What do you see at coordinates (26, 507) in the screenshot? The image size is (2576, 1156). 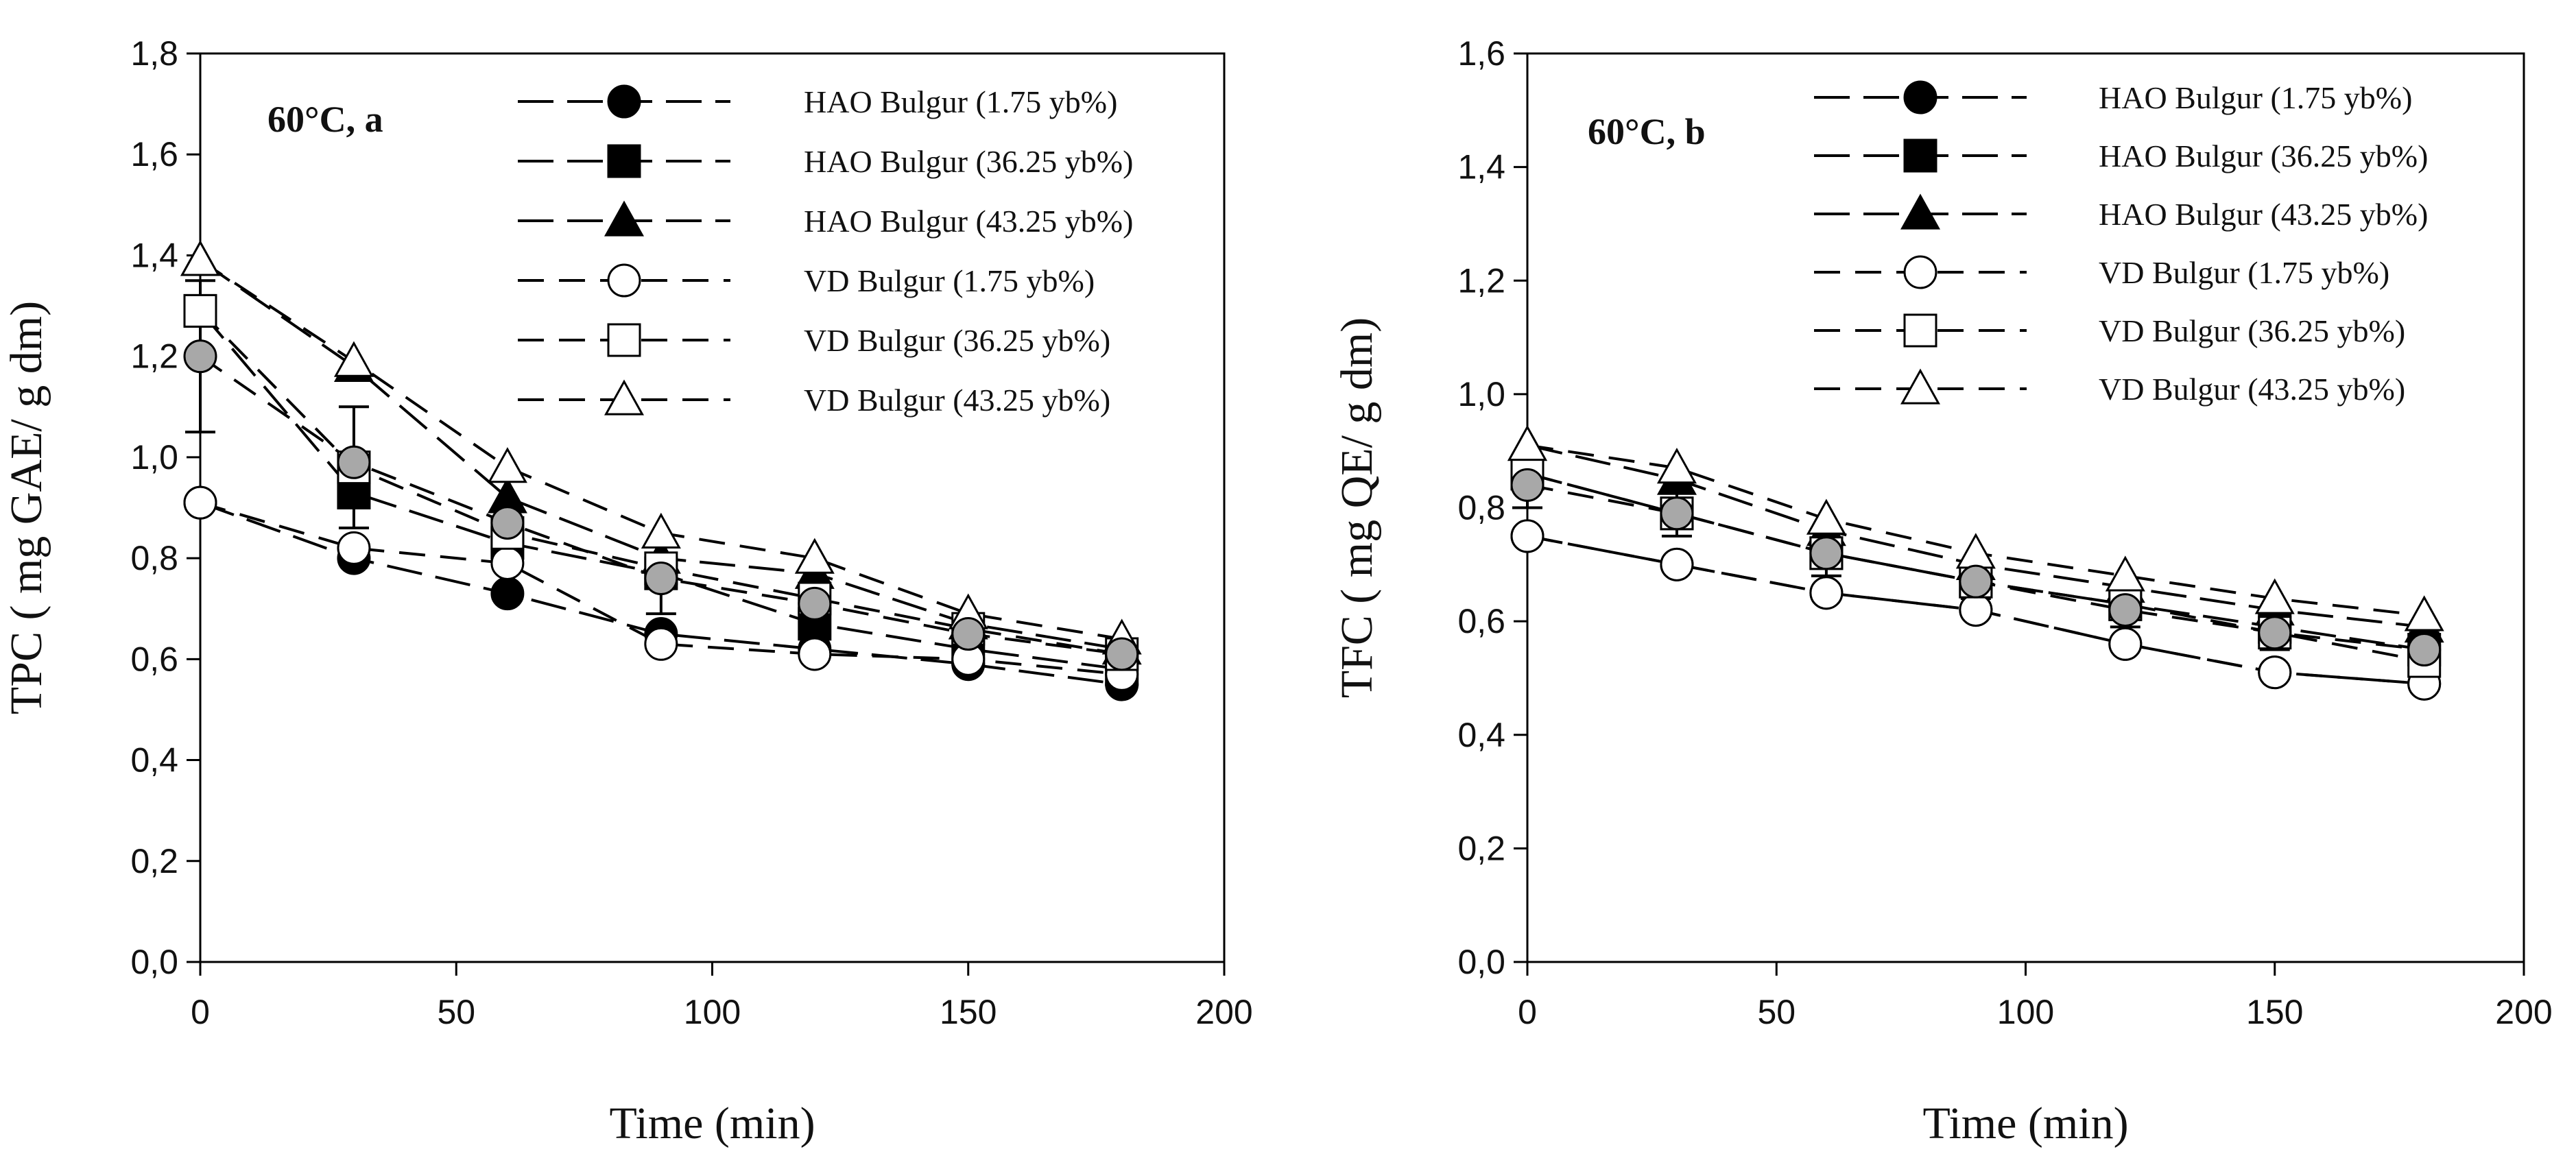 I see `y-axis-title: TPC ( mg GAE/ g dm)` at bounding box center [26, 507].